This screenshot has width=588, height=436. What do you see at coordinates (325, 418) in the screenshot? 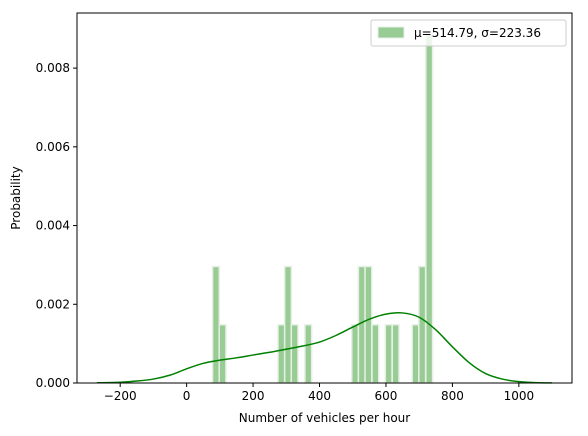
I see `x-axis-label: Number of vehicles per hour` at bounding box center [325, 418].